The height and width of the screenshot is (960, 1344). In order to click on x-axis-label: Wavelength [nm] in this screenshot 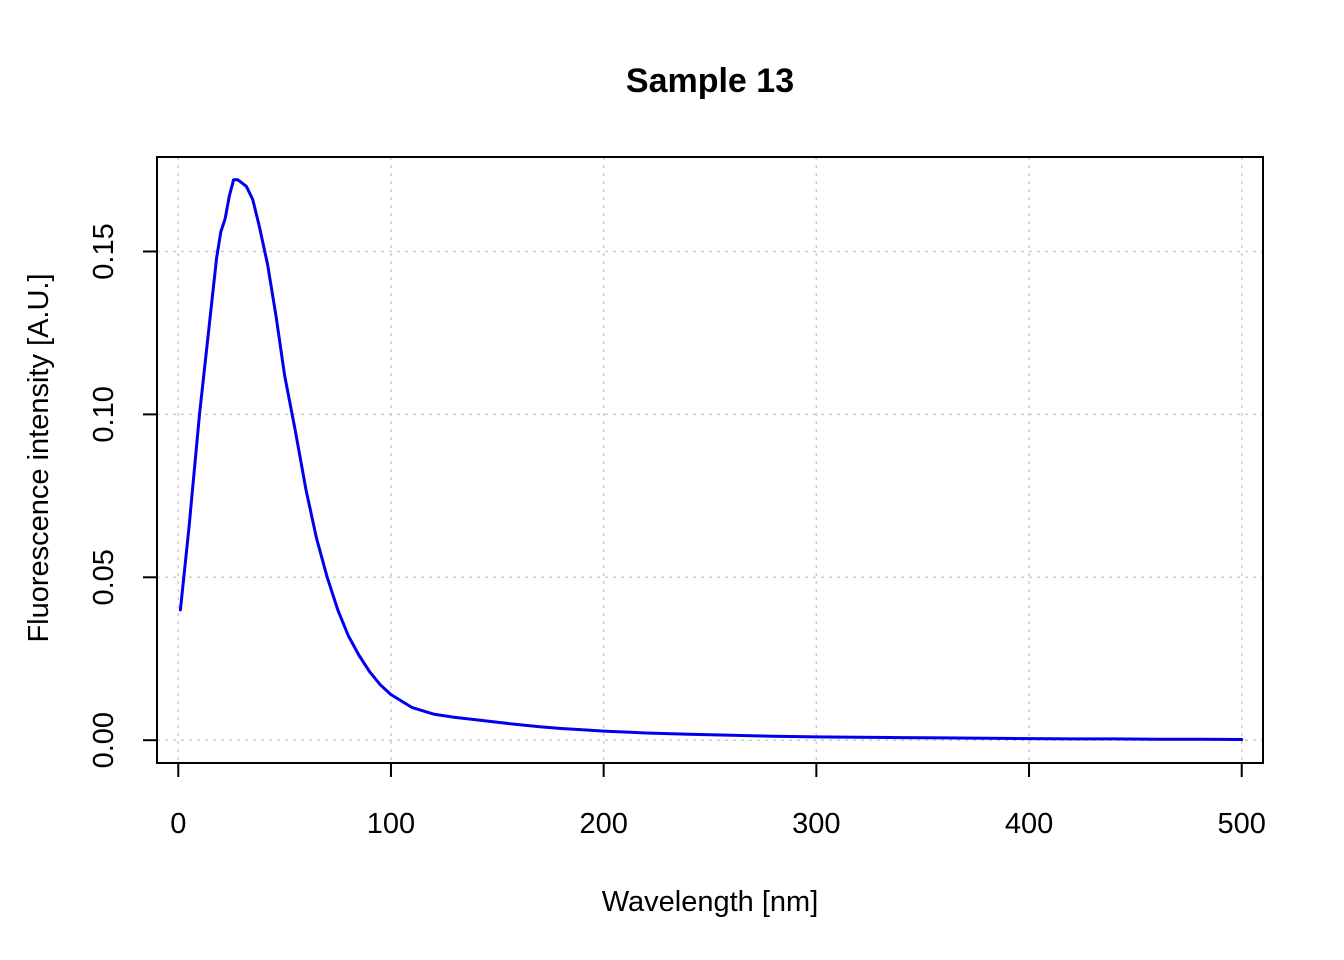, I will do `click(710, 902)`.